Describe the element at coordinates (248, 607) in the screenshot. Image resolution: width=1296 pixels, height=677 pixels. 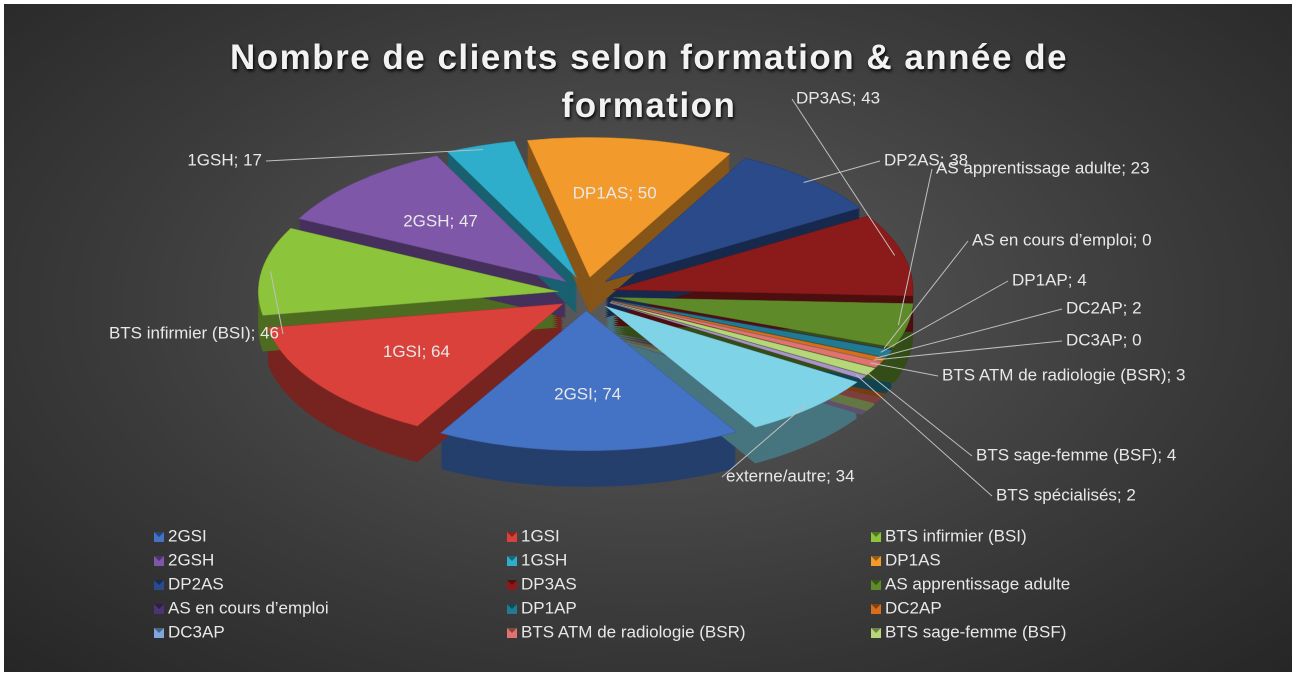
I see `legend-label: AS en cours d’emploi` at that location.